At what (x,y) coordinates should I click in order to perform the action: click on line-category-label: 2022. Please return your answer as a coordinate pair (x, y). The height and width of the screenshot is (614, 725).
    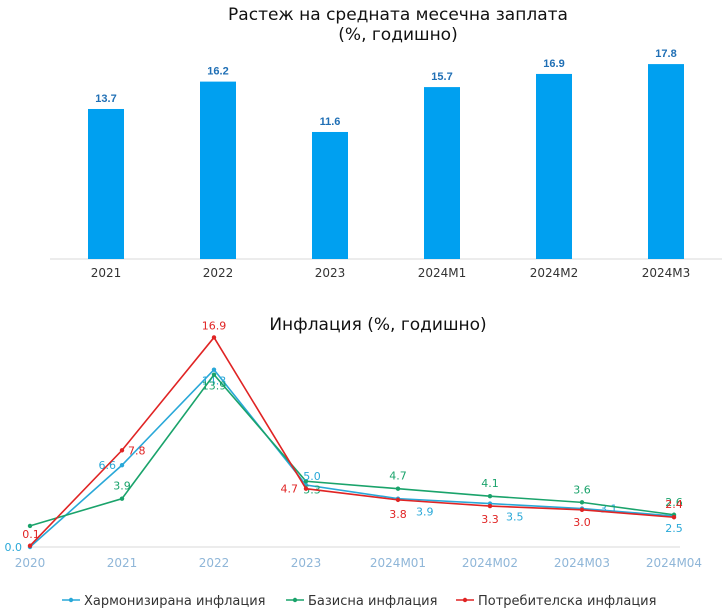
    Looking at the image, I should click on (214, 563).